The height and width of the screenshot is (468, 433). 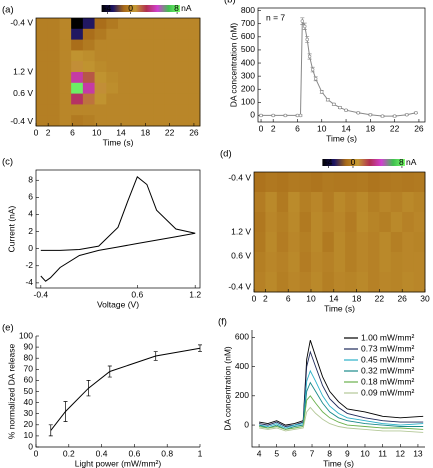 I want to click on axes, so click(x=117, y=392).